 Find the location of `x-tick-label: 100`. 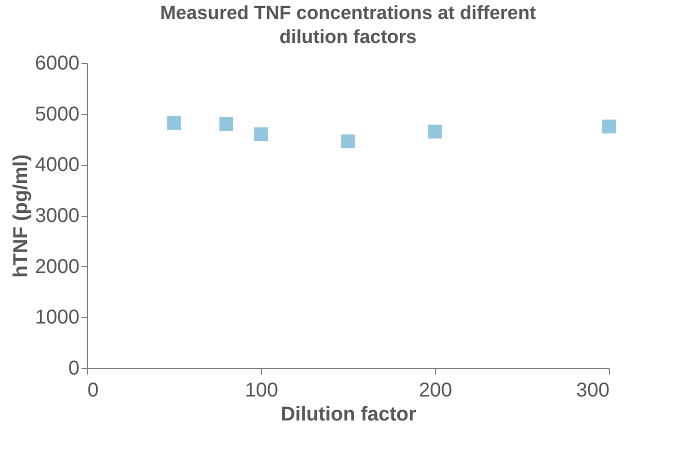

x-tick-label: 100 is located at coordinates (261, 391).